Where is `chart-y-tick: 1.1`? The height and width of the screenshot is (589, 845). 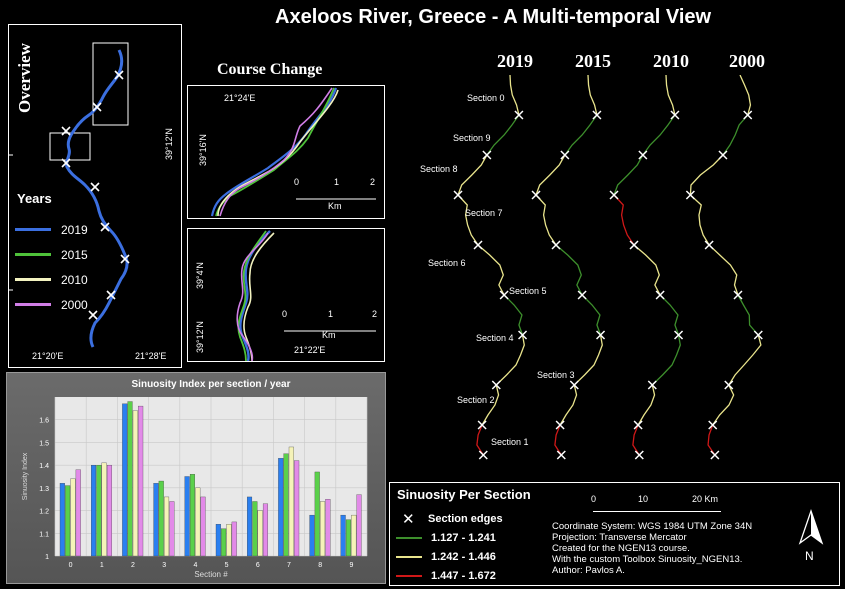
chart-y-tick: 1.1 is located at coordinates (44, 534).